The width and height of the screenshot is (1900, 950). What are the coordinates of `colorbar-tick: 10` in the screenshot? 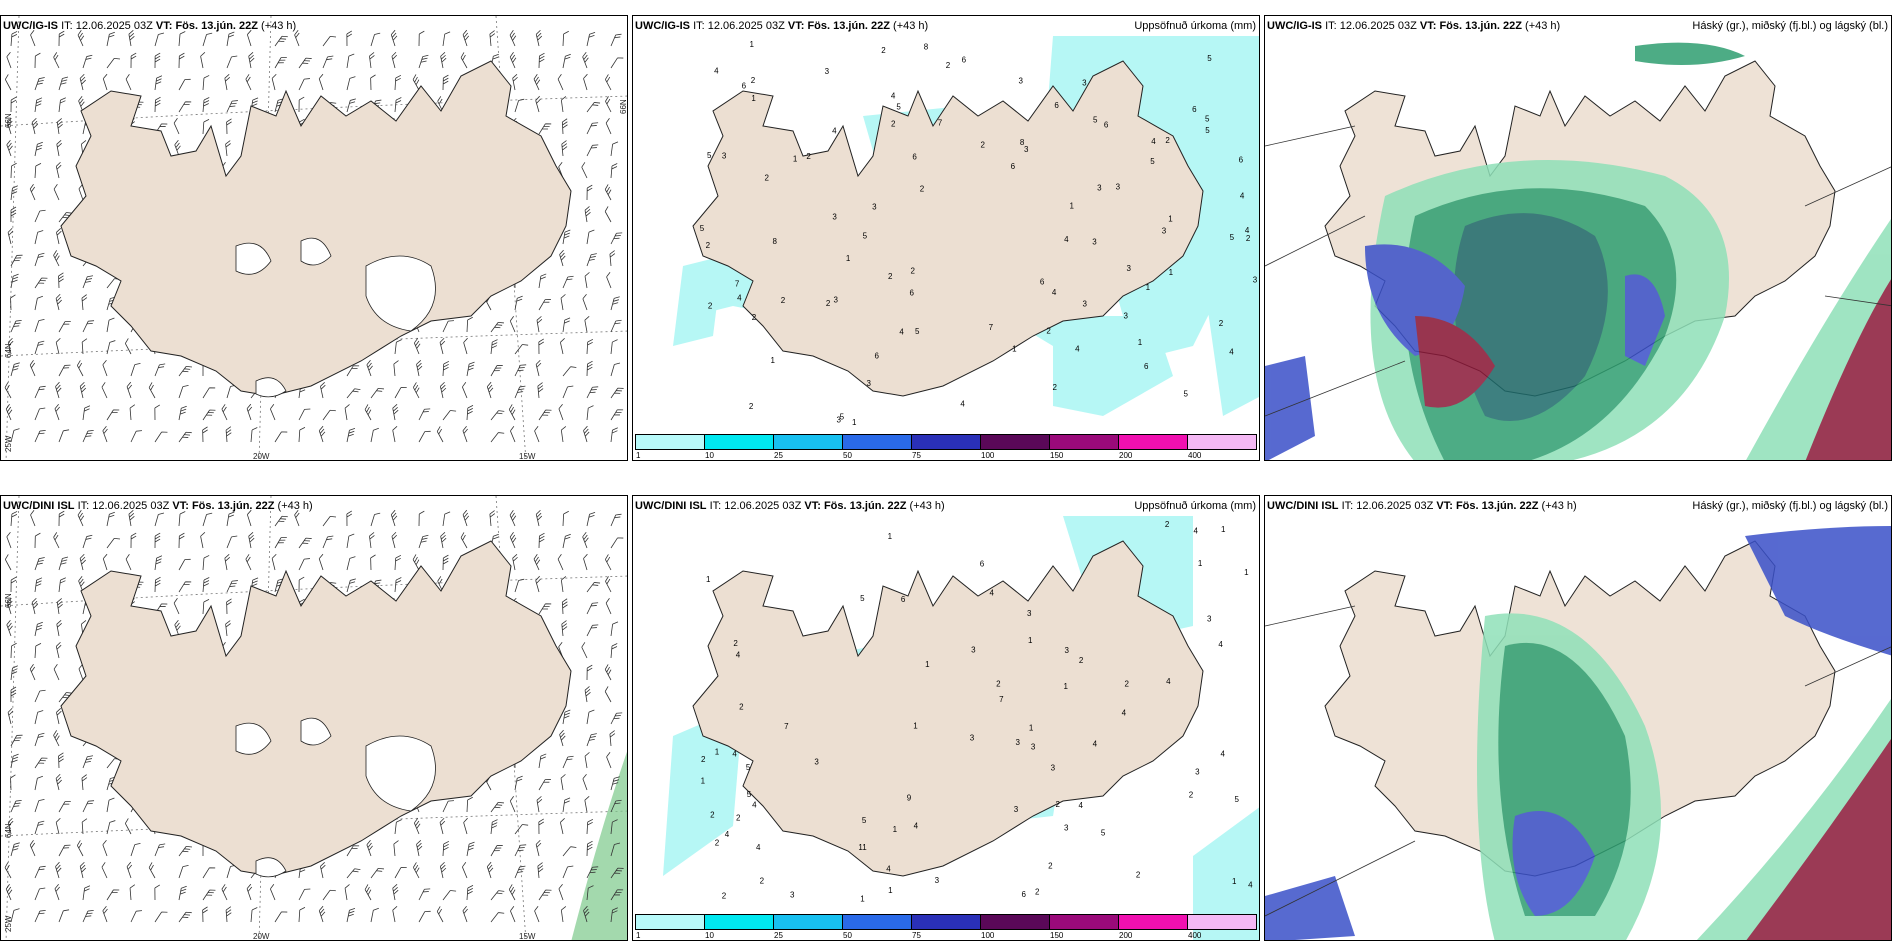 It's located at (709, 935).